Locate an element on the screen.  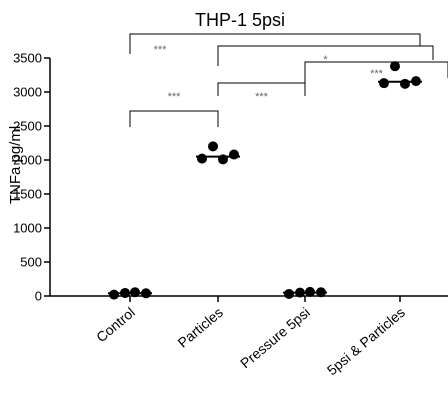
x-tick-label: Particles is located at coordinates (200, 327).